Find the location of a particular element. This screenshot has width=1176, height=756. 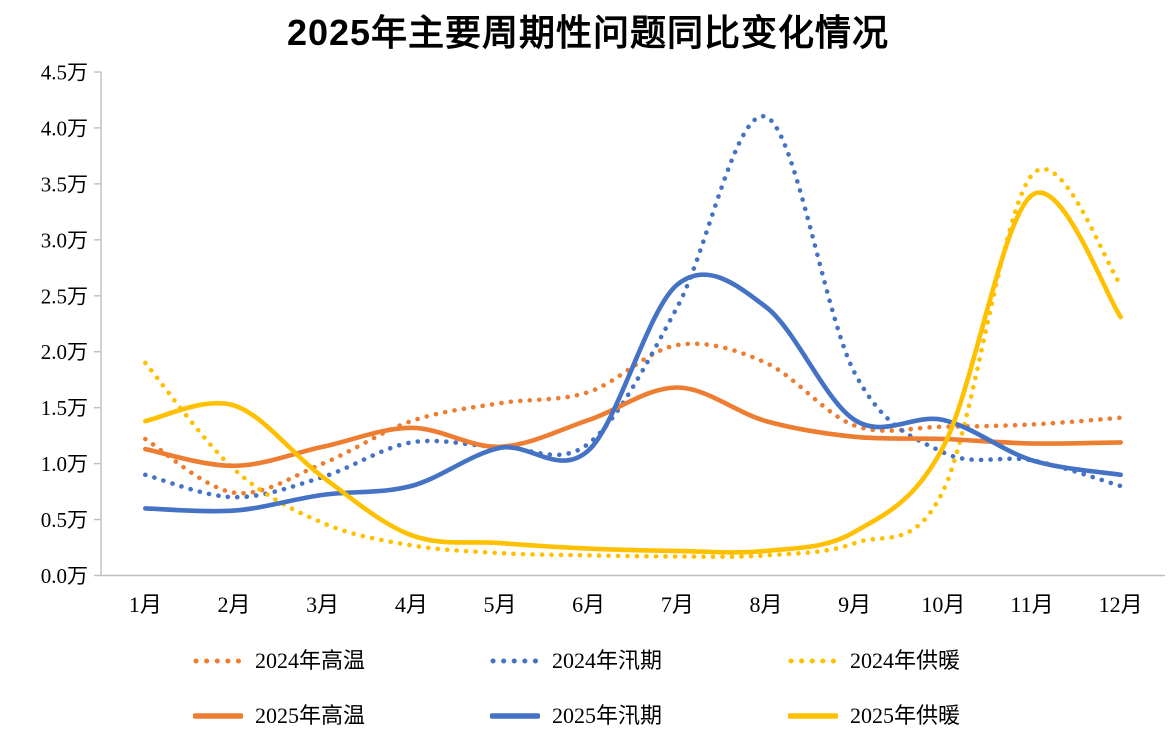

chart-title: 2025年主要周期性问题同比变化情况 is located at coordinates (588, 32).